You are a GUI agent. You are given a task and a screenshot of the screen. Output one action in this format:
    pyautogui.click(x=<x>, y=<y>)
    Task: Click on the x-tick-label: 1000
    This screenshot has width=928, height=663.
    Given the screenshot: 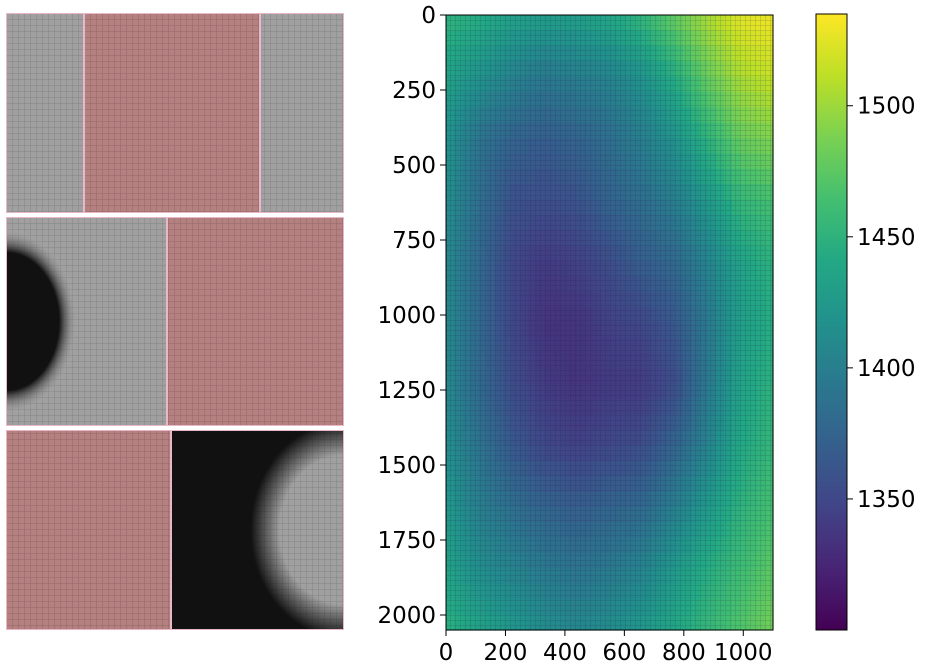 What is the action you would take?
    pyautogui.click(x=743, y=651)
    